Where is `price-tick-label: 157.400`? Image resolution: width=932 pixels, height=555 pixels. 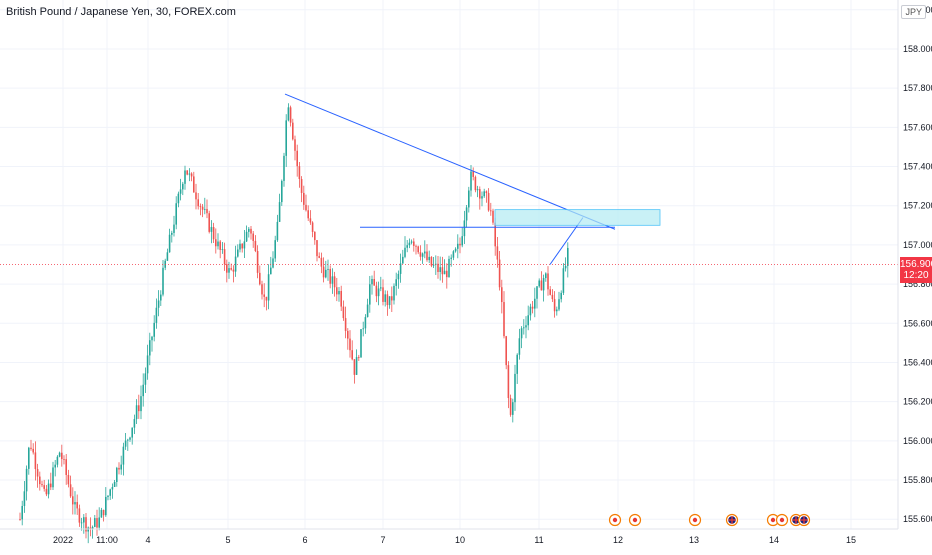
price-tick-label: 157.400 is located at coordinates (917, 167).